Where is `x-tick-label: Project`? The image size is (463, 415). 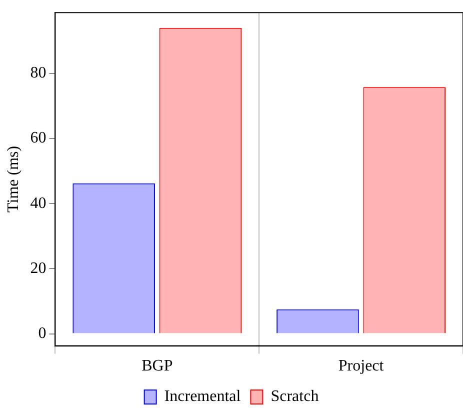 x-tick-label: Project is located at coordinates (361, 366).